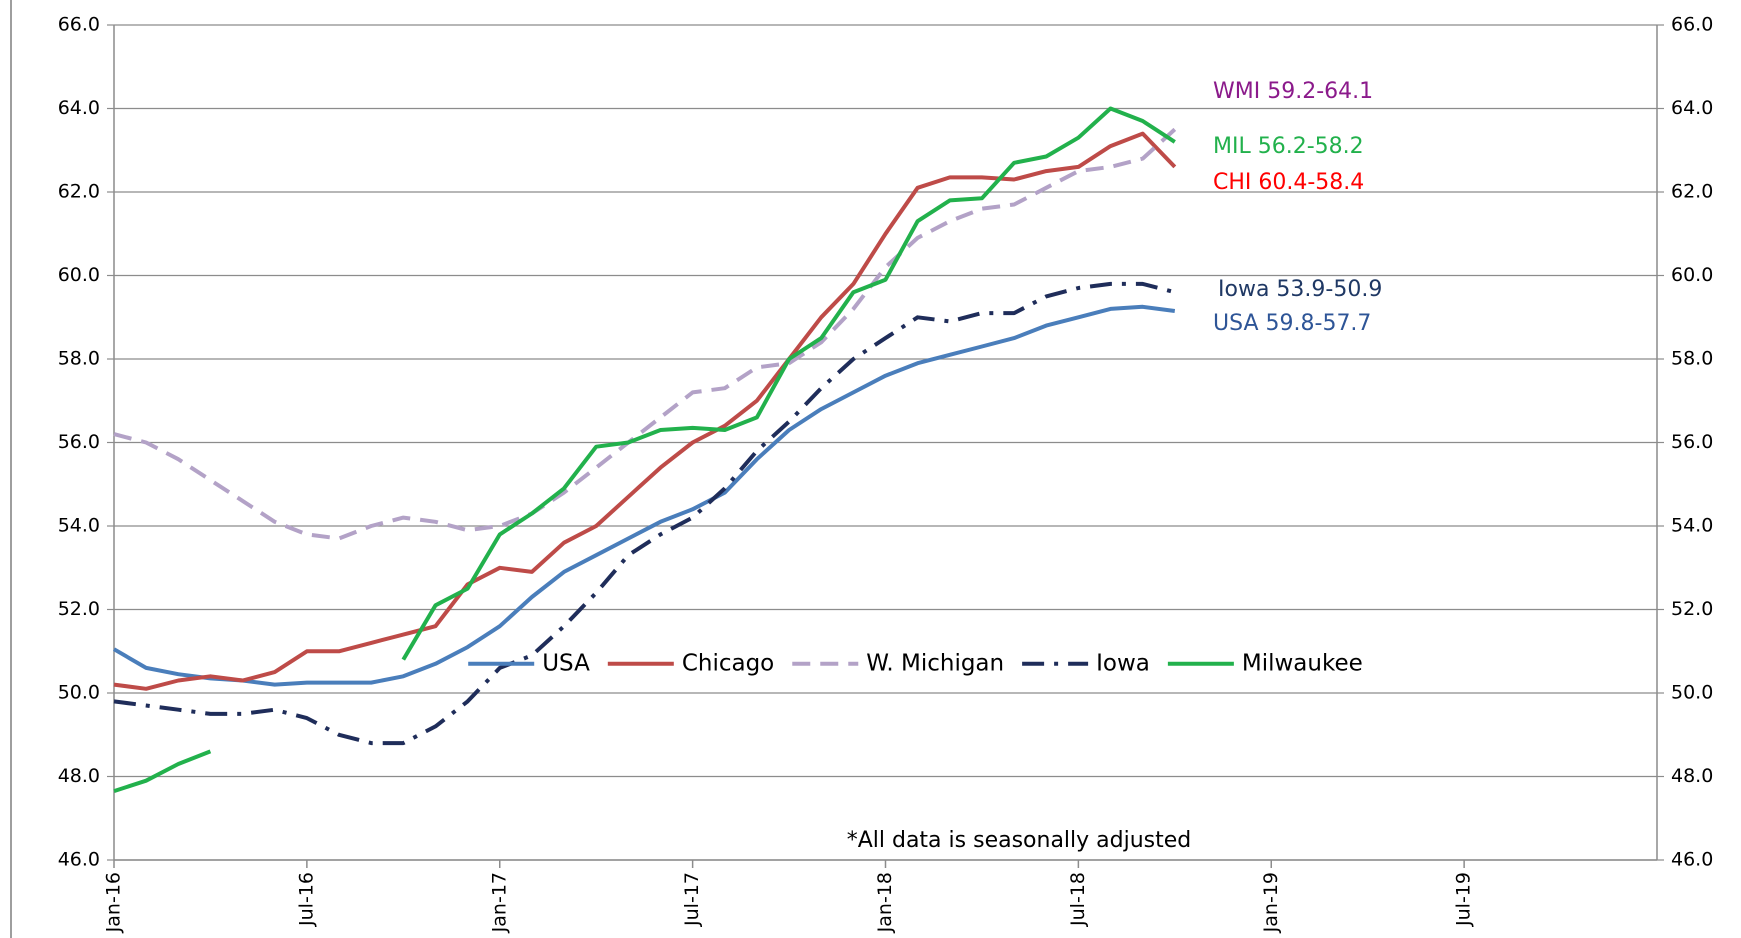  Describe the element at coordinates (1692, 526) in the screenshot. I see `y2-tick-label: 54.0` at that location.